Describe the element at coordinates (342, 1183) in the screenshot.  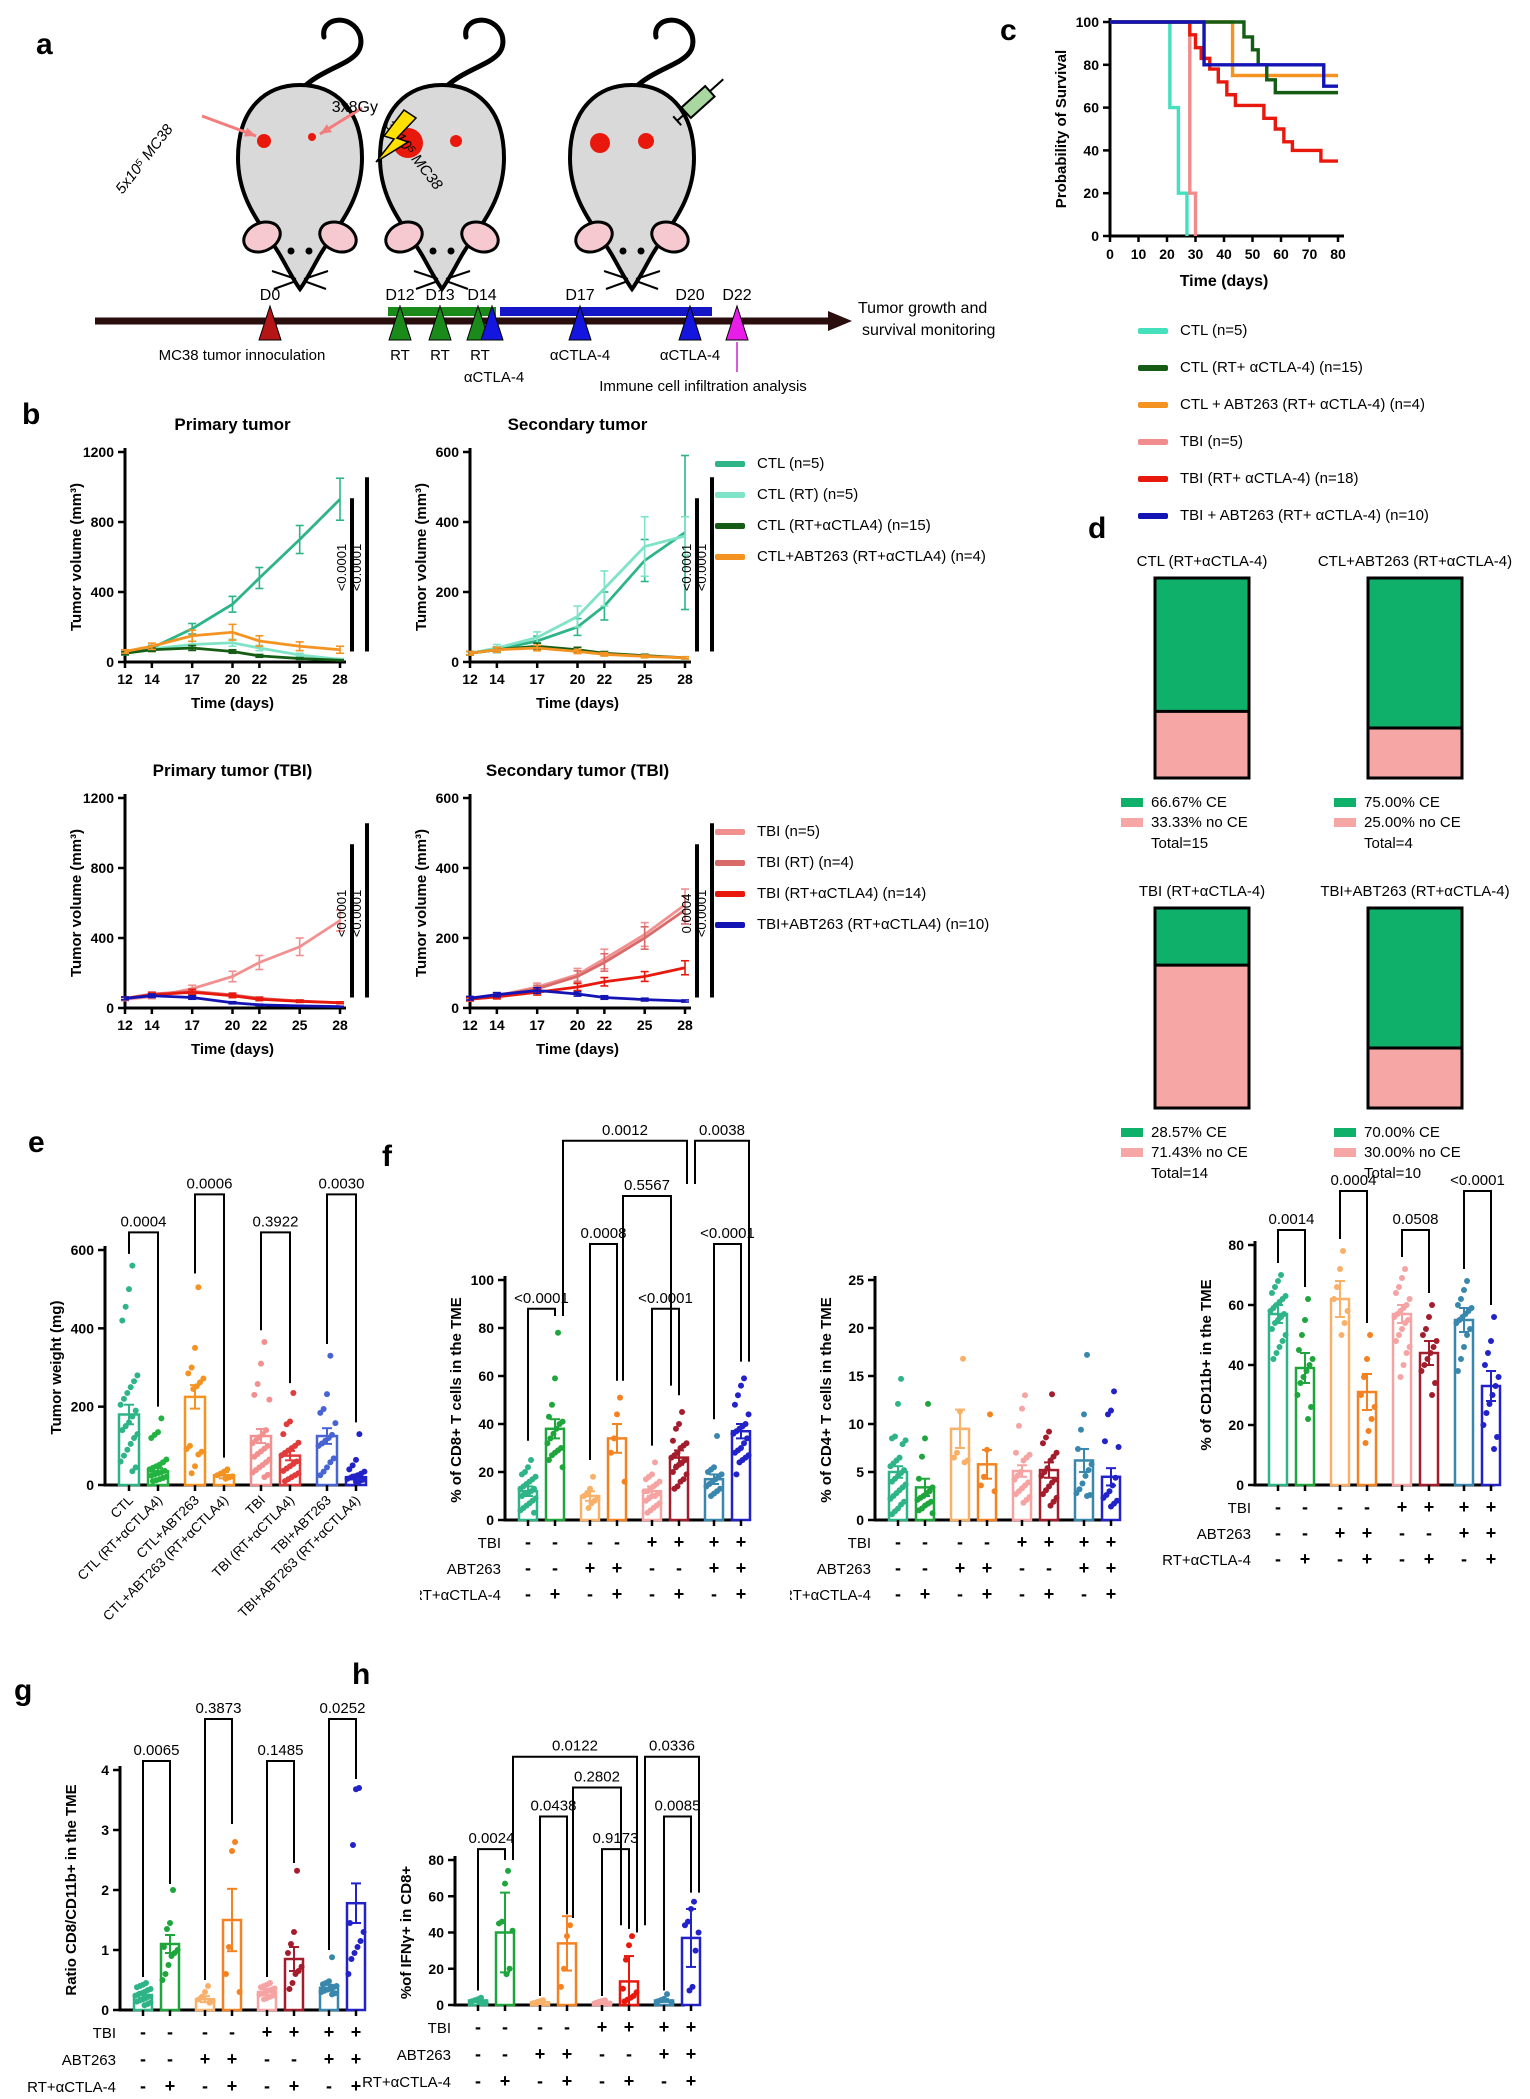
I see `svg-text: 0.0030` at that location.